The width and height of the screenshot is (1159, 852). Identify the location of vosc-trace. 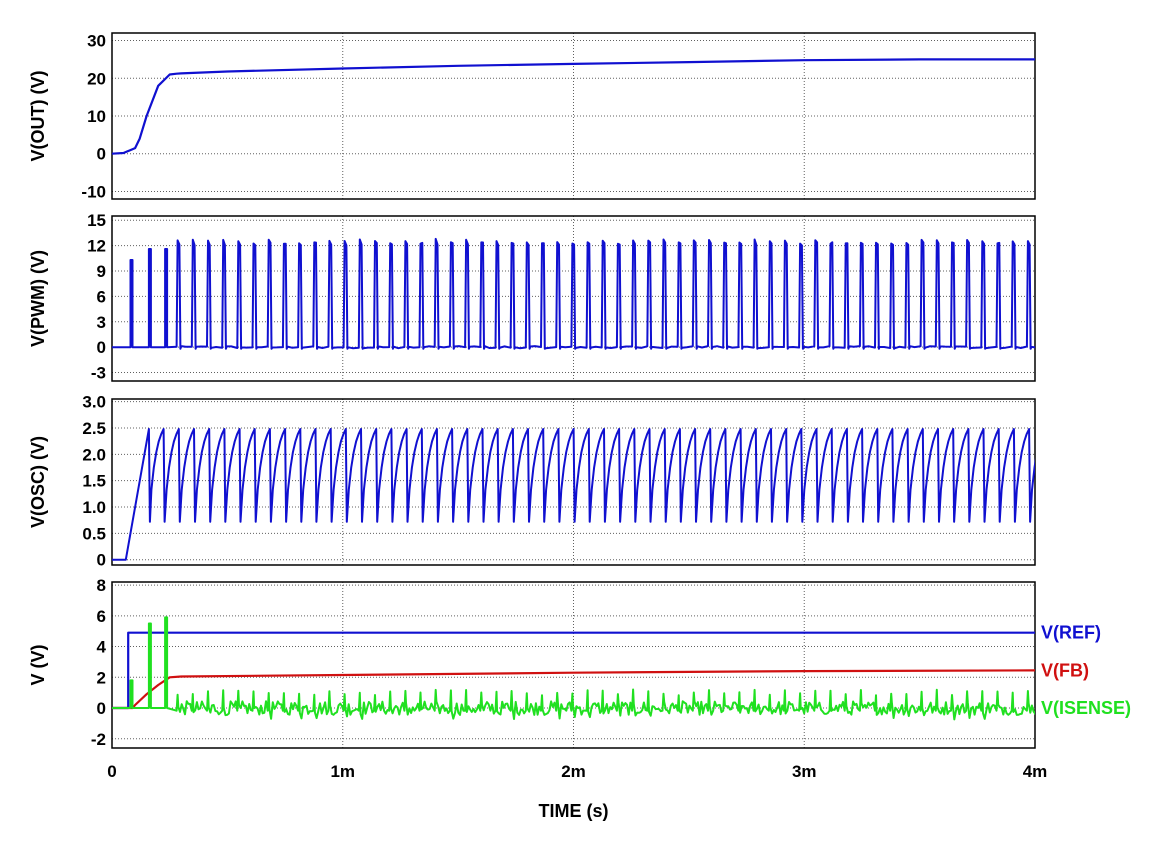
(573, 494).